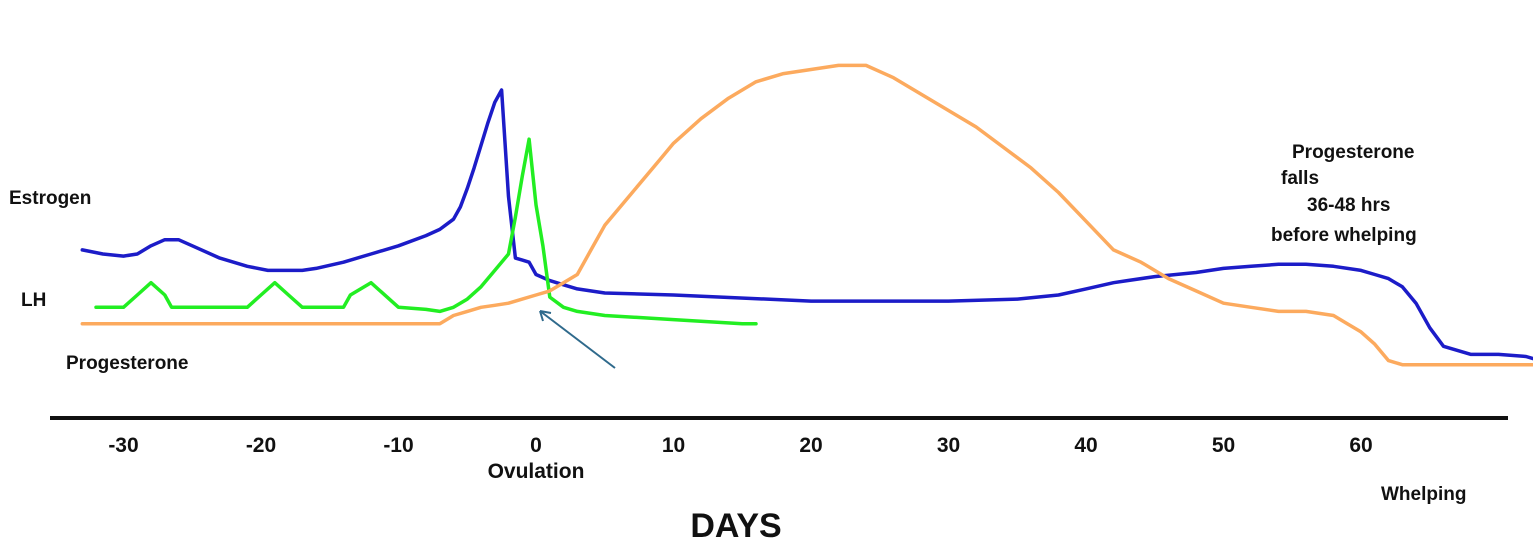  What do you see at coordinates (1348, 205) in the screenshot?
I see `annotation-progesterone-falls-3: 36-48 hrs` at bounding box center [1348, 205].